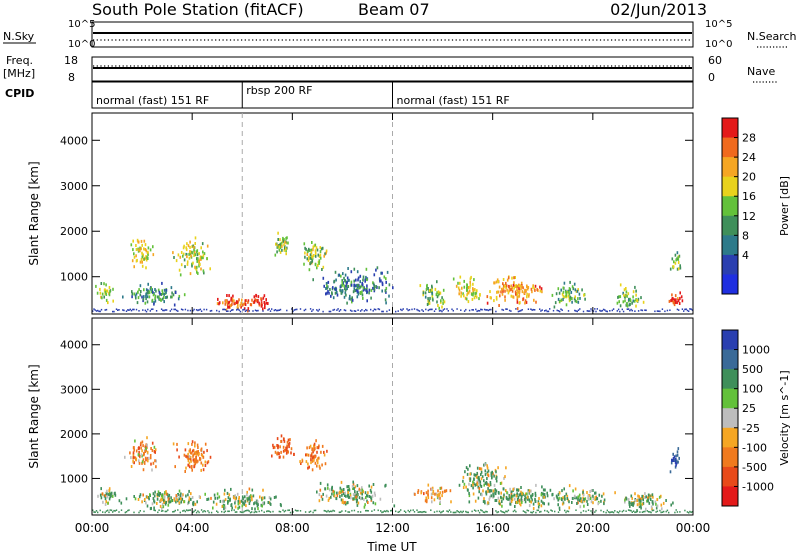 The height and width of the screenshot is (558, 800). Describe the element at coordinates (730, 206) in the screenshot. I see `colorbar-frame` at that location.